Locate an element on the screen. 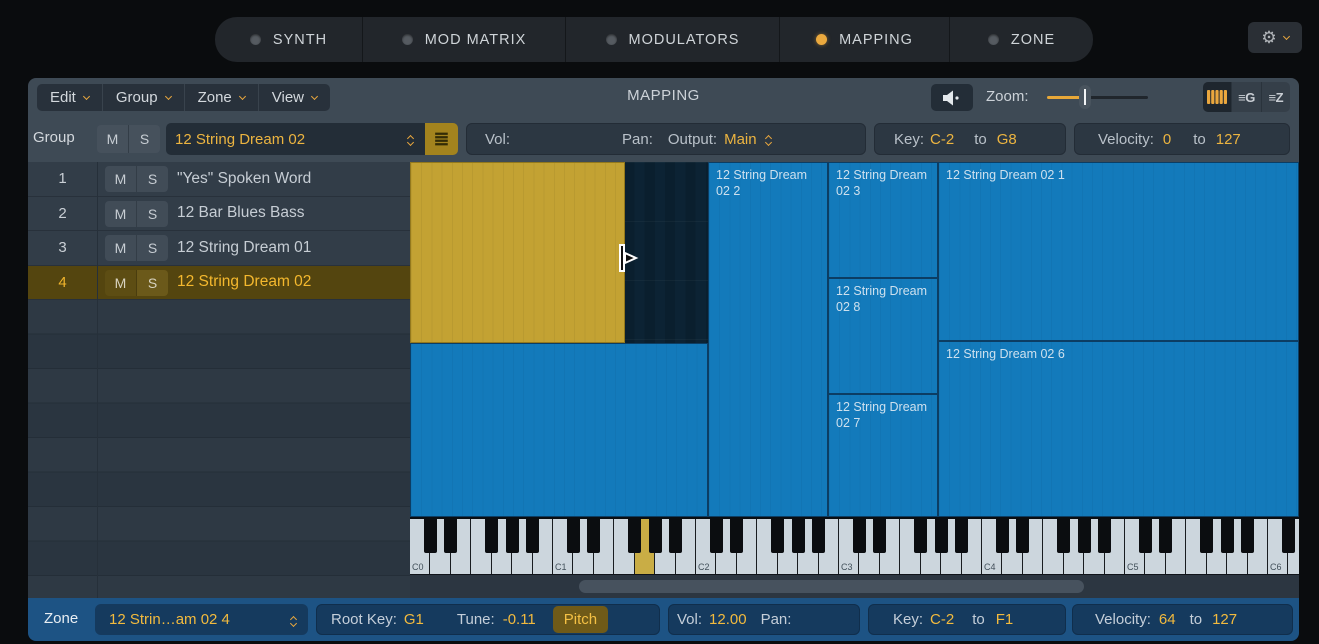 This screenshot has width=1319, height=644. view-keyboard-button is located at coordinates (1218, 97).